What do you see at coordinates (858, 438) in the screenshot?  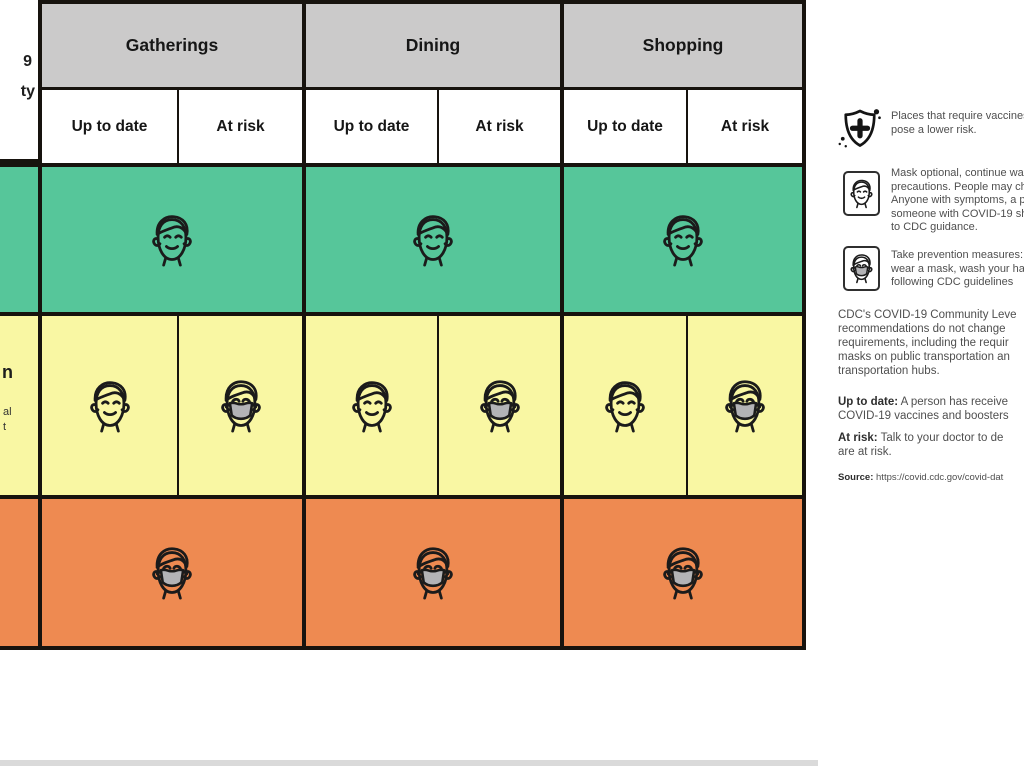 I see `at-risk-term: At risk:` at bounding box center [858, 438].